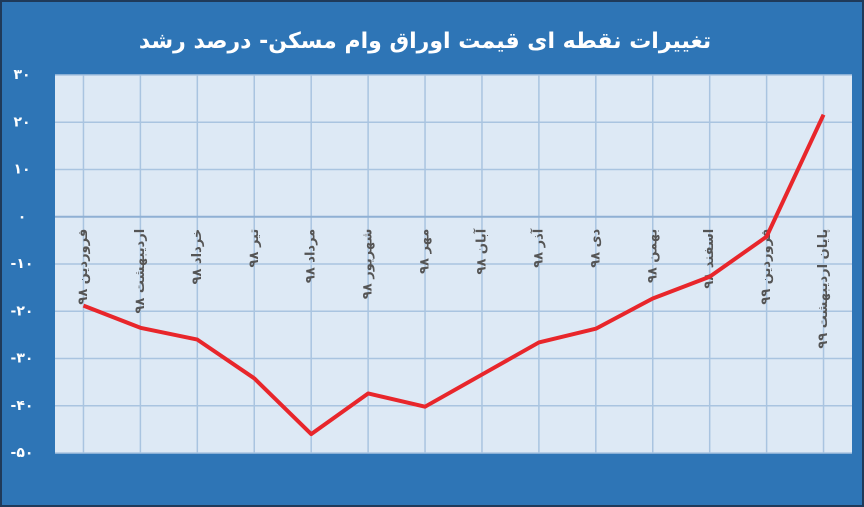  I want to click on x-tick-label: فروردین ۹۹, so click(766, 267).